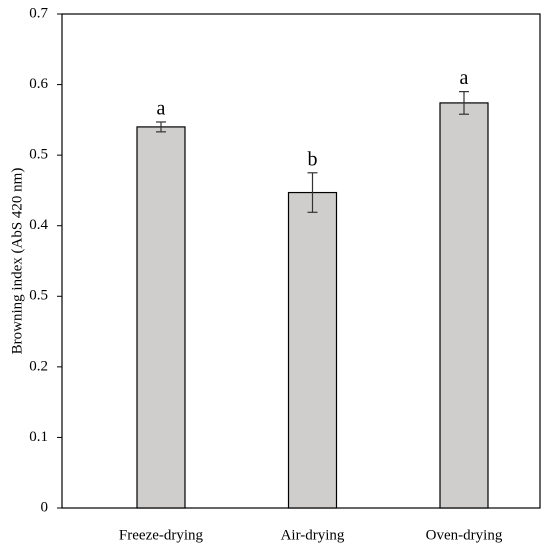  I want to click on y-axis-label: Browning index (AbS 420 nm), so click(17, 261).